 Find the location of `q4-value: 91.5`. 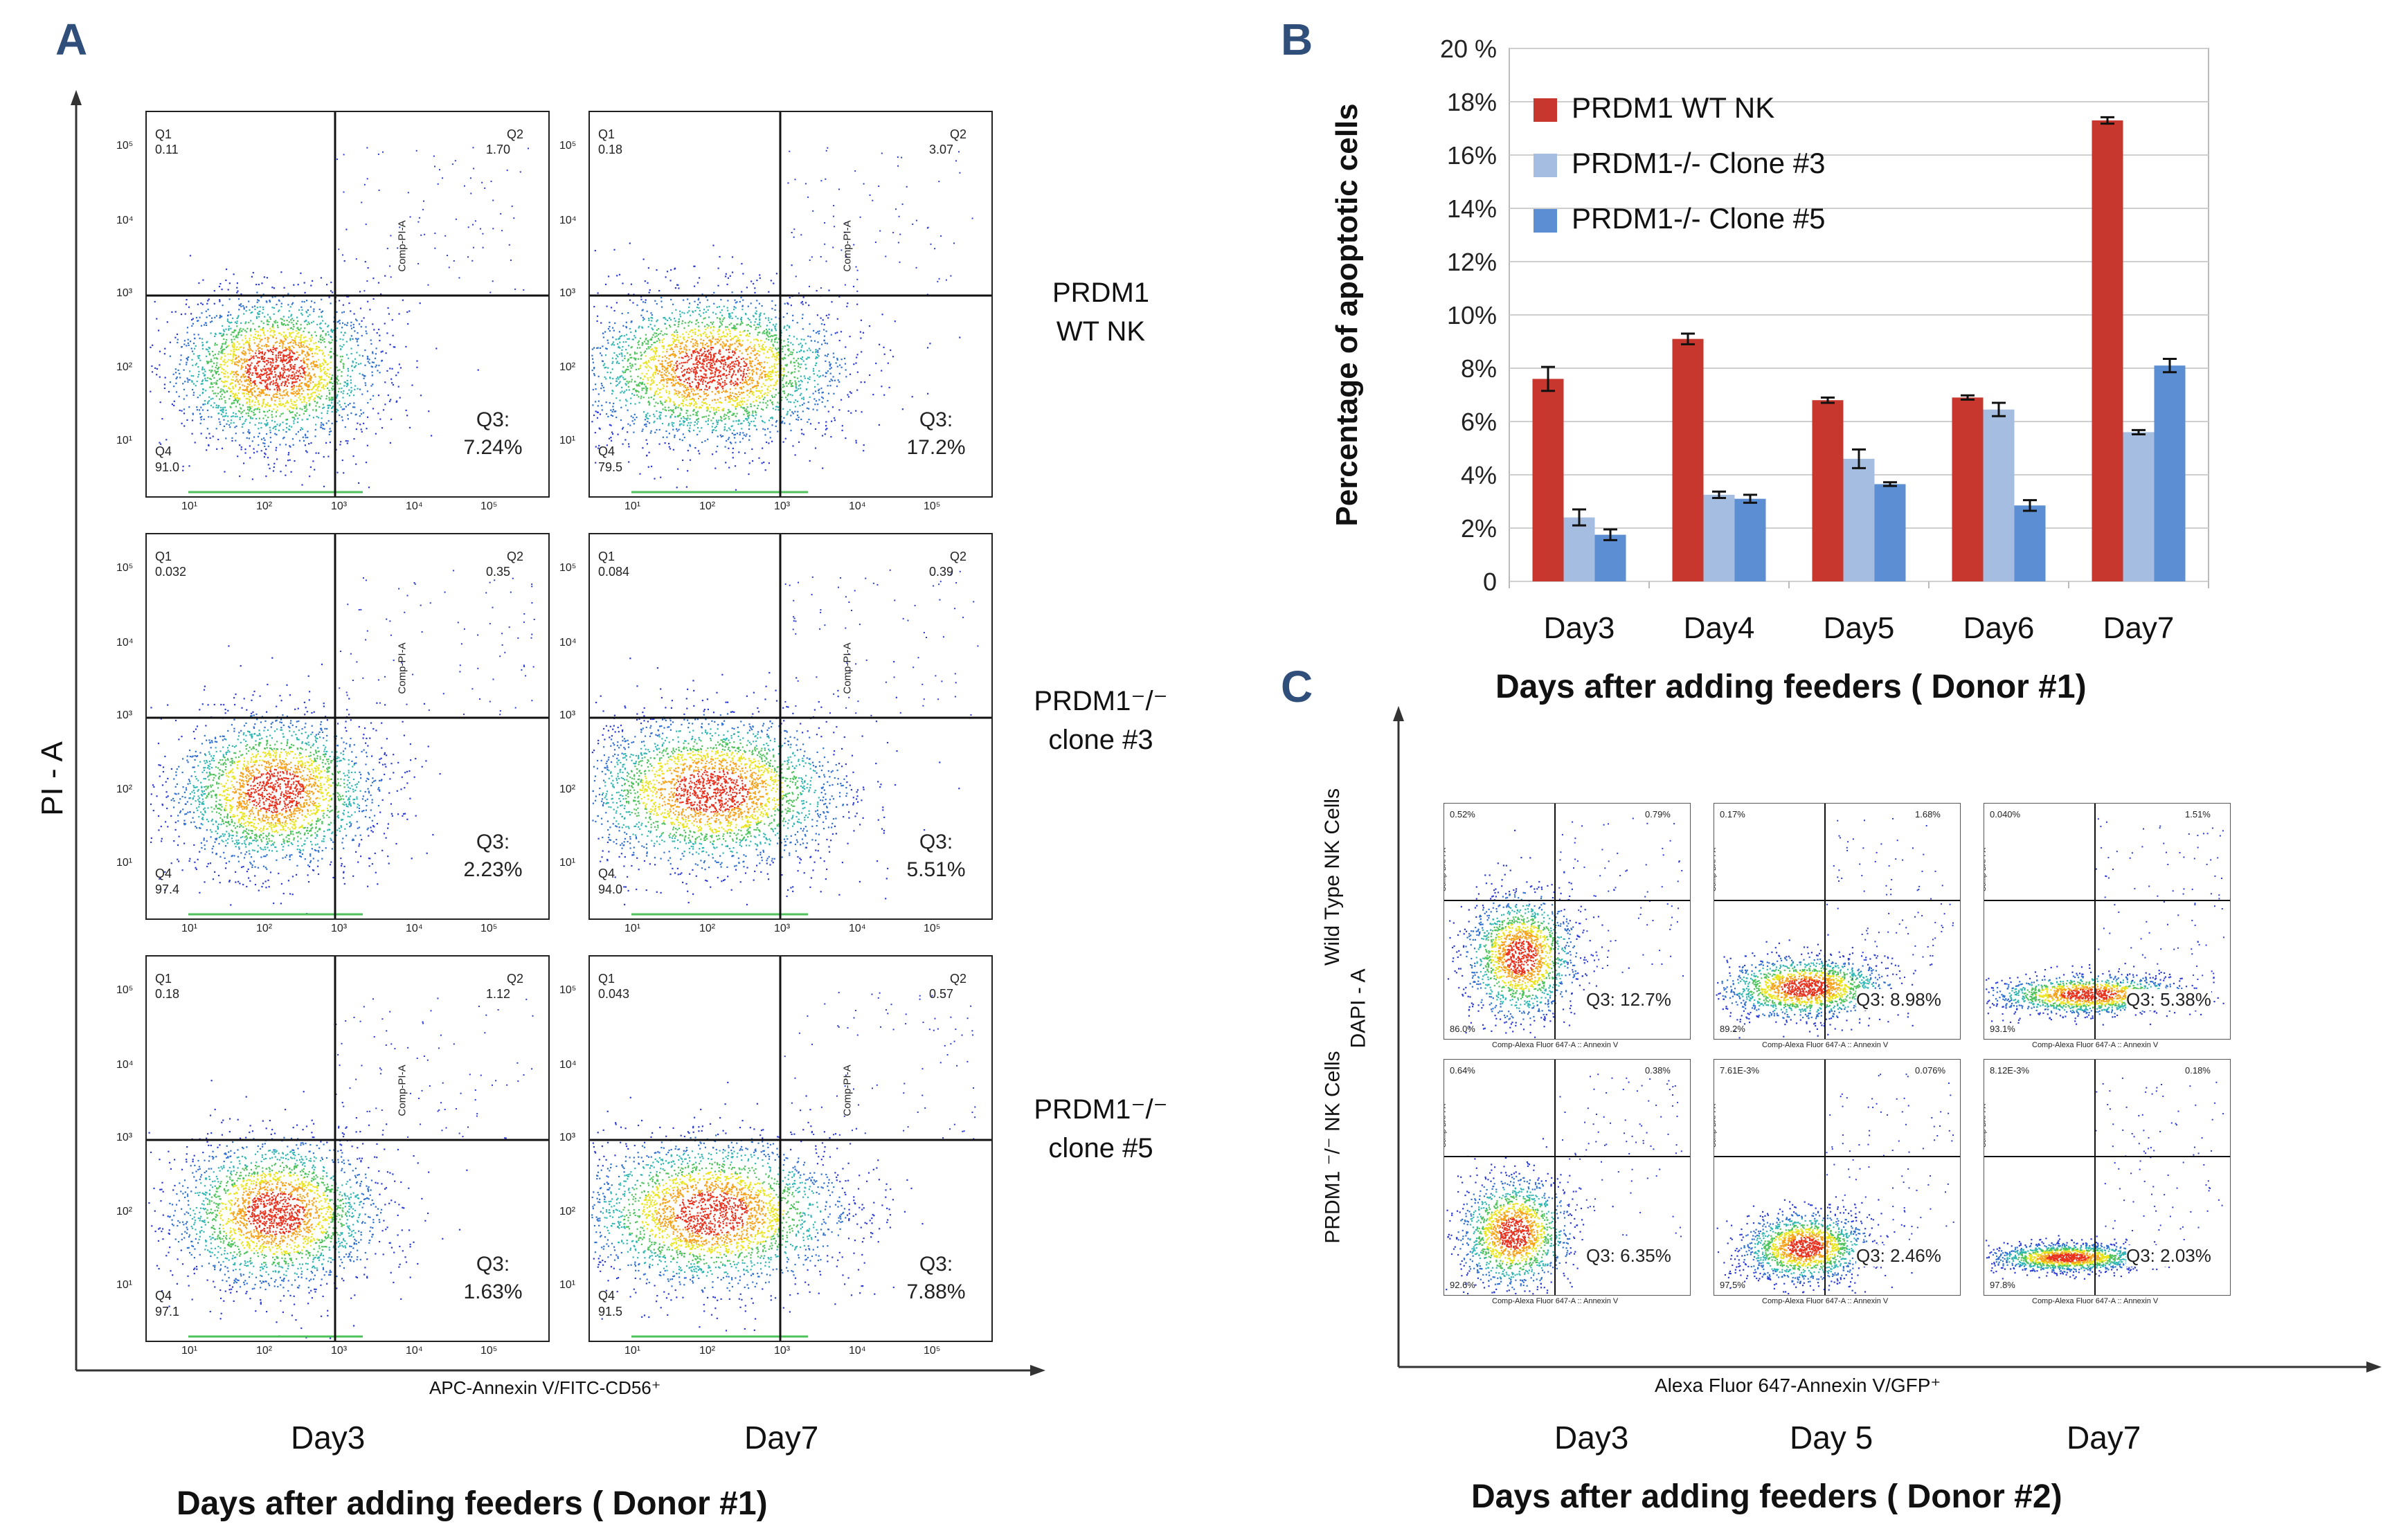

q4-value: 91.5 is located at coordinates (610, 1312).